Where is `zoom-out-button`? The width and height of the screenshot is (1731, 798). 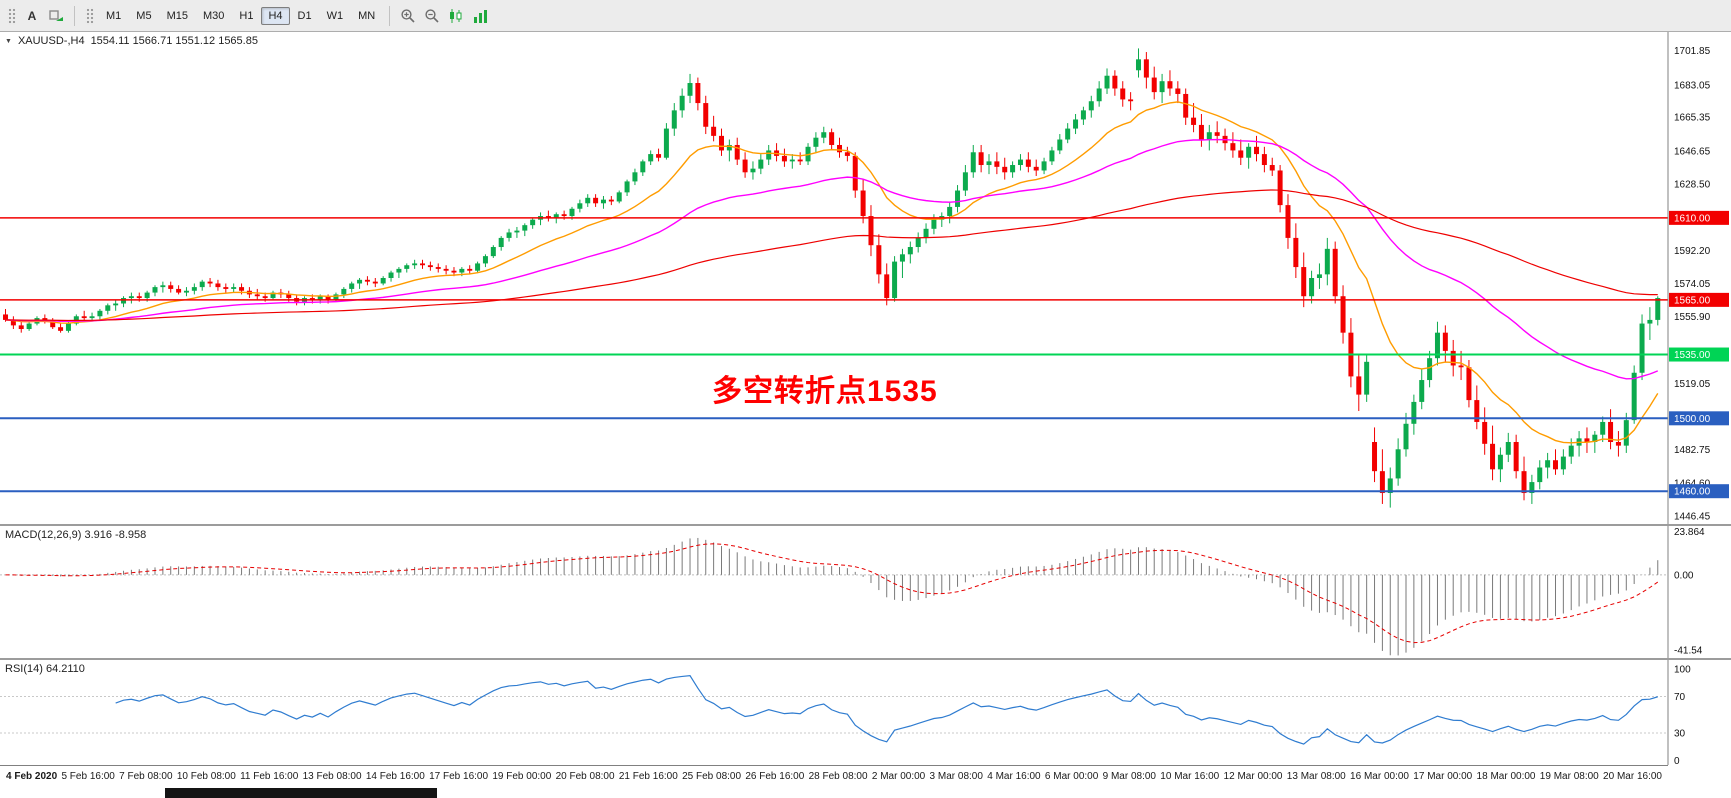 zoom-out-button is located at coordinates (432, 16).